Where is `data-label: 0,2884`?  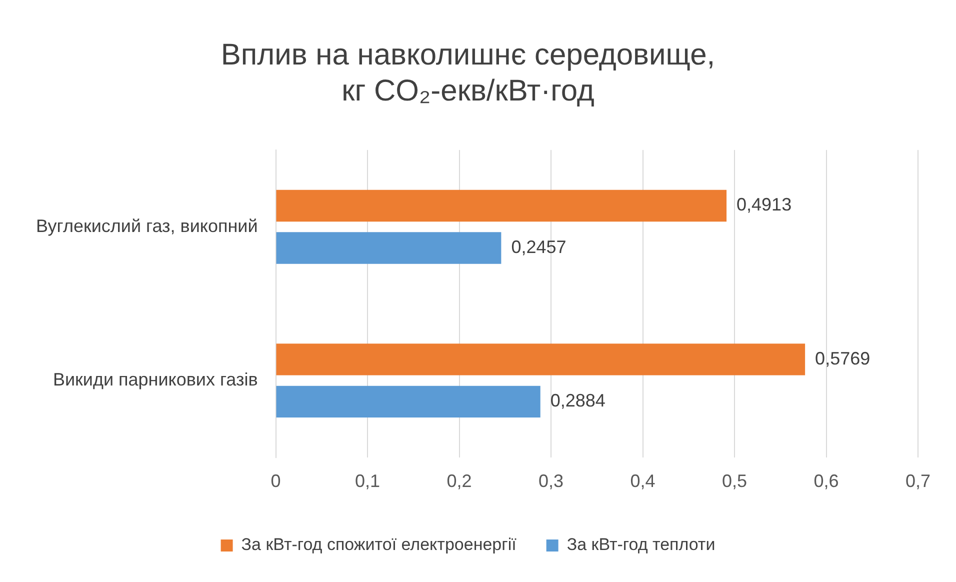
data-label: 0,2884 is located at coordinates (578, 400).